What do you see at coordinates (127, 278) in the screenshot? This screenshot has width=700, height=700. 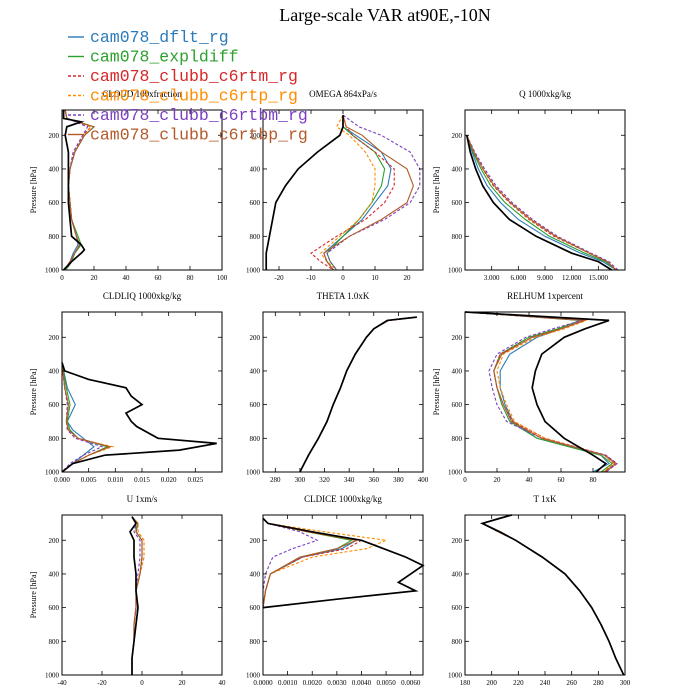 I see `x-tick-label: 40` at bounding box center [127, 278].